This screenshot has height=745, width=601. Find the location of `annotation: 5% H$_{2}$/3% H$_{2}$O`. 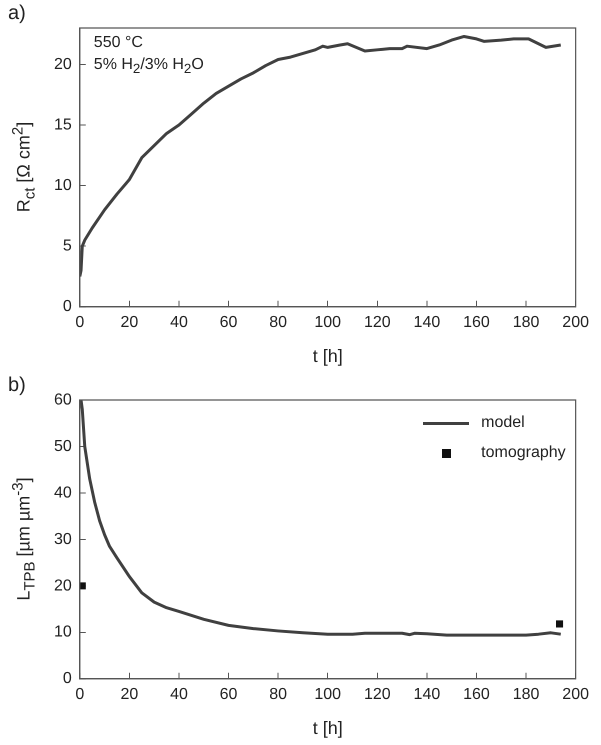

annotation: 5% H$_{2}$/3% H$_{2}$O is located at coordinates (149, 66).